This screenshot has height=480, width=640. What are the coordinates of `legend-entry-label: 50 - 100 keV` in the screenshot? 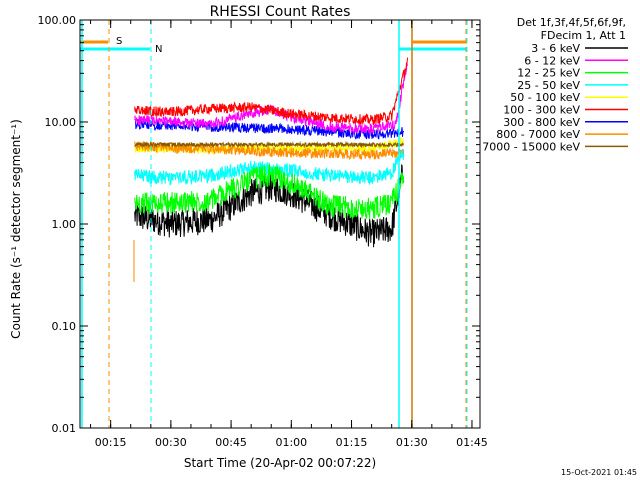 It's located at (545, 97).